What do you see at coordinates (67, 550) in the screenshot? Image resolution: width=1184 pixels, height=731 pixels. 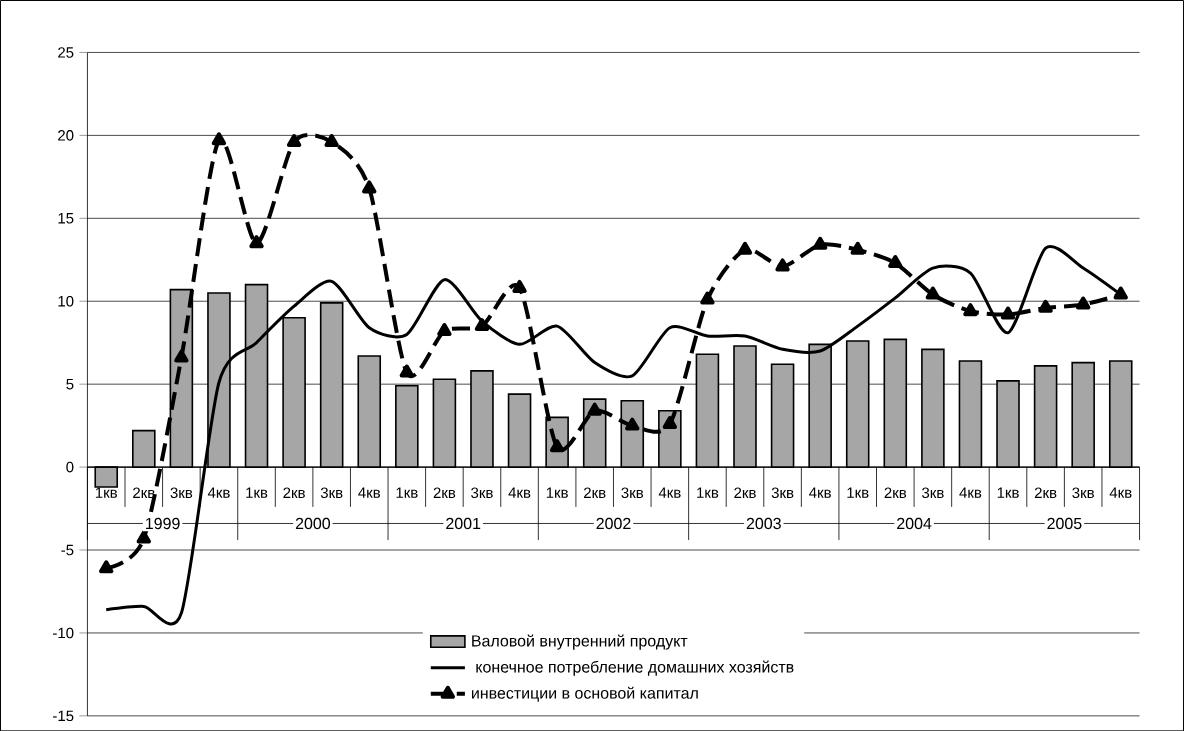 I see `y-tick-label: -5` at bounding box center [67, 550].